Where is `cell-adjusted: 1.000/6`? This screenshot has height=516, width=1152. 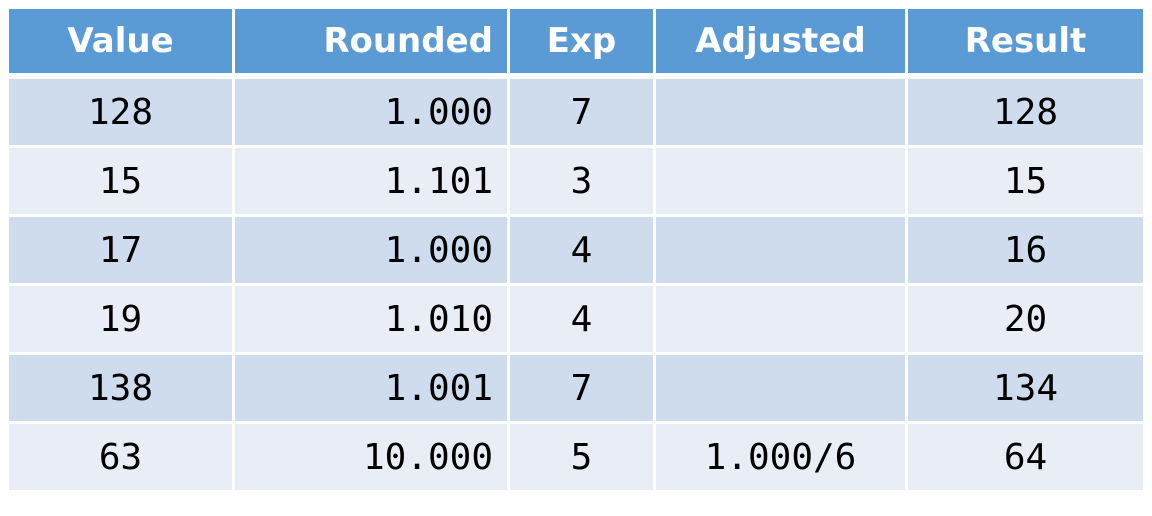 cell-adjusted: 1.000/6 is located at coordinates (780, 457).